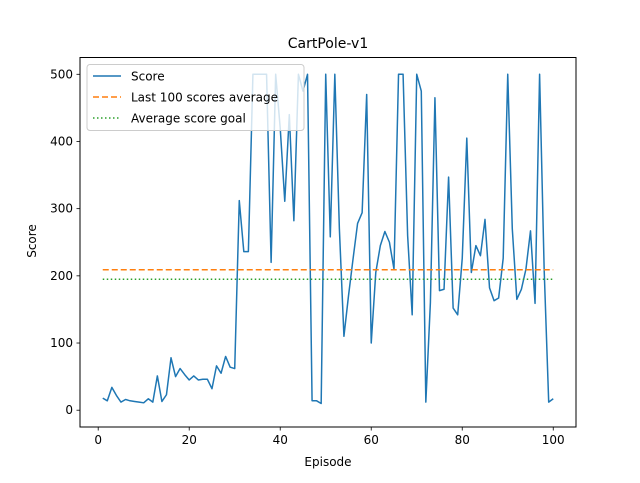 This screenshot has width=640, height=483. What do you see at coordinates (61, 141) in the screenshot?
I see `y-tick-label: 400` at bounding box center [61, 141].